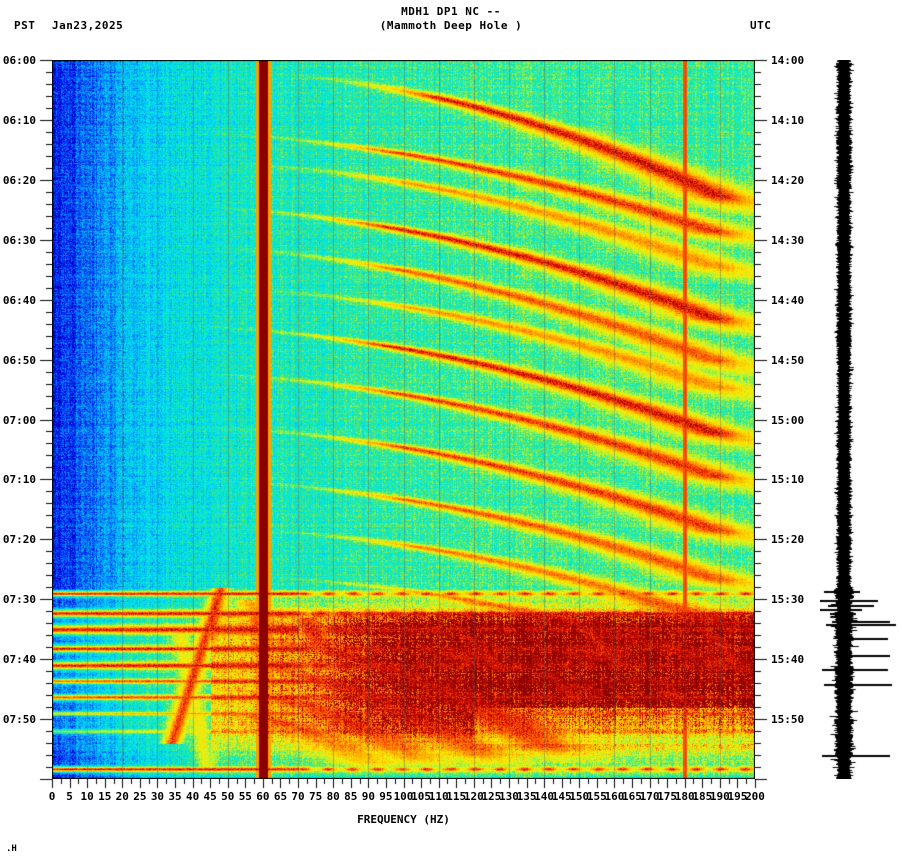 The width and height of the screenshot is (902, 864). I want to click on pst-time-label: 06:40, so click(19, 300).